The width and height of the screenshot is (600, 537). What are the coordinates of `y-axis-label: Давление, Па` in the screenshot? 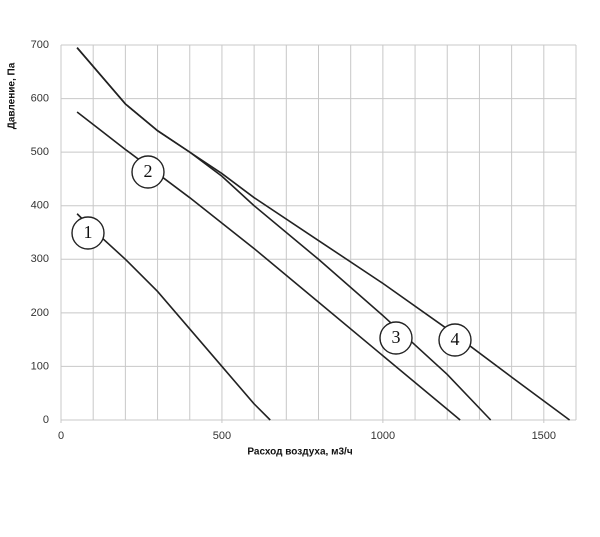 It's located at (12, 95).